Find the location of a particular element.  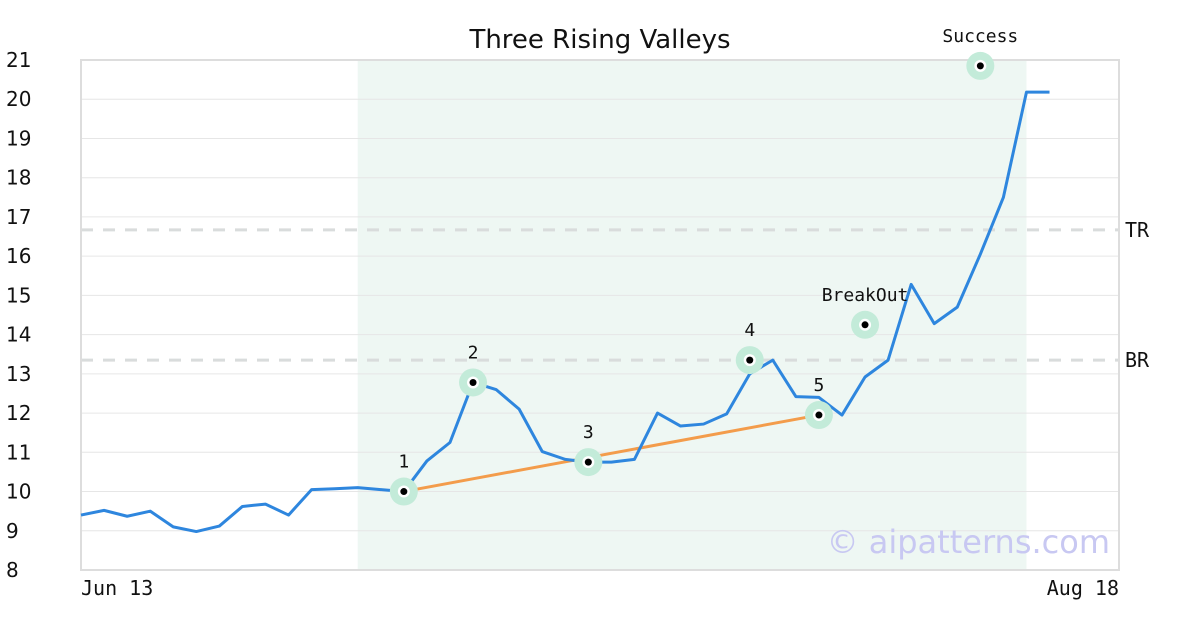

y-tick-label: 8 is located at coordinates (12, 570).